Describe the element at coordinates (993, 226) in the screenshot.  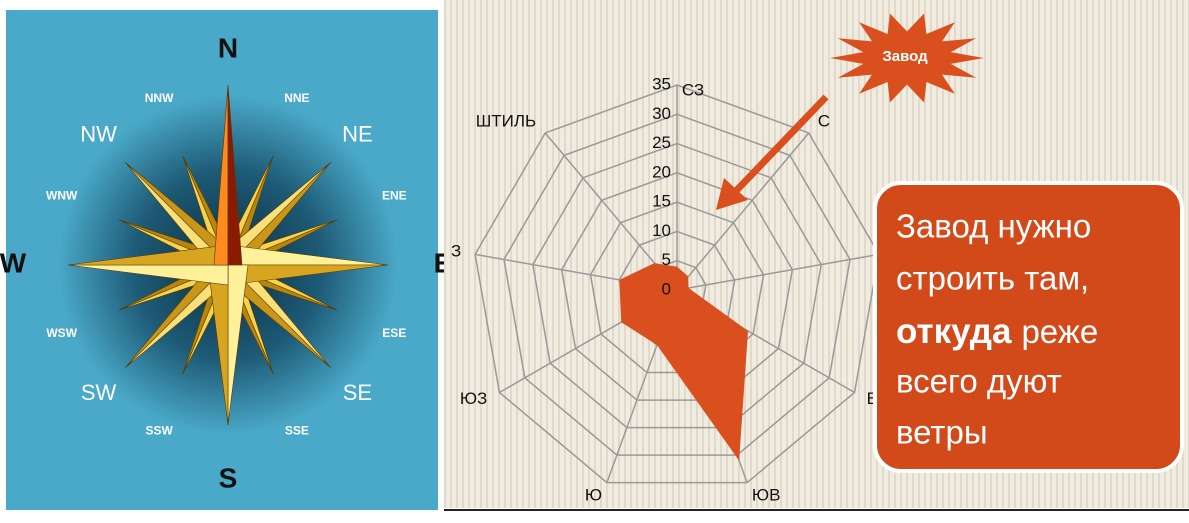
I see `box-line: Завод нужно` at that location.